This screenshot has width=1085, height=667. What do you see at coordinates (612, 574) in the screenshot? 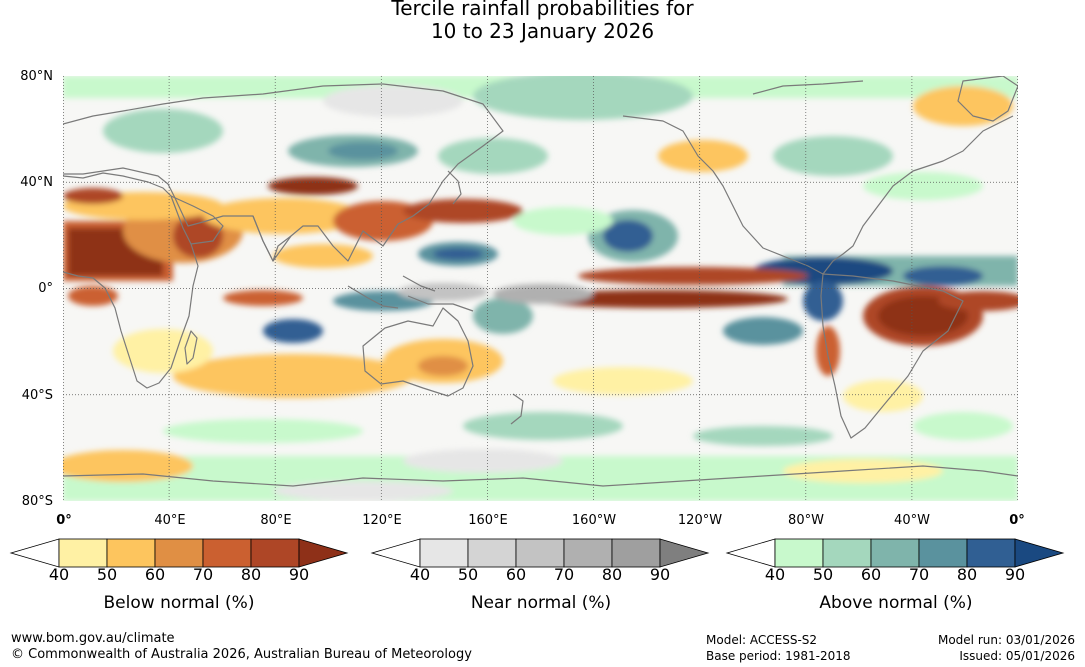
I see `legend-near-tick-80: 80` at bounding box center [612, 574].